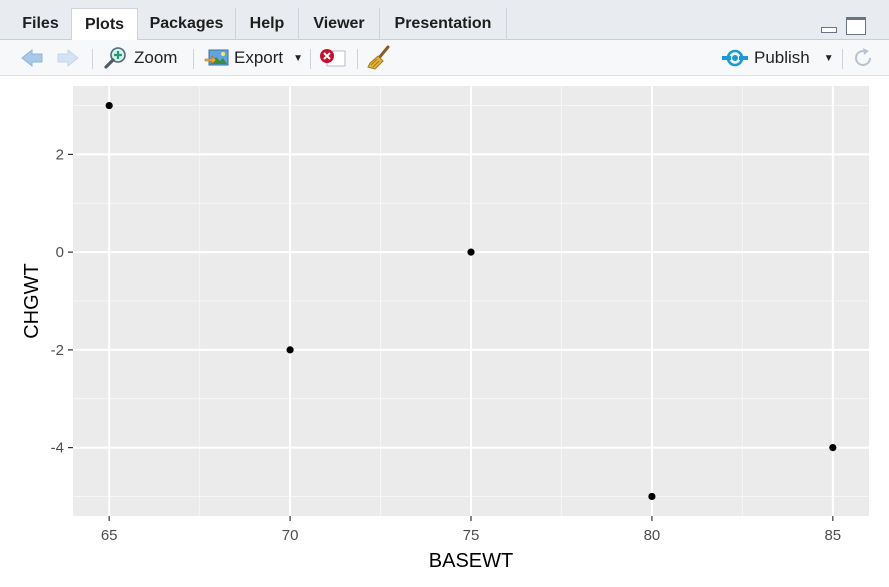 The height and width of the screenshot is (587, 889). I want to click on forward-button, so click(68, 58).